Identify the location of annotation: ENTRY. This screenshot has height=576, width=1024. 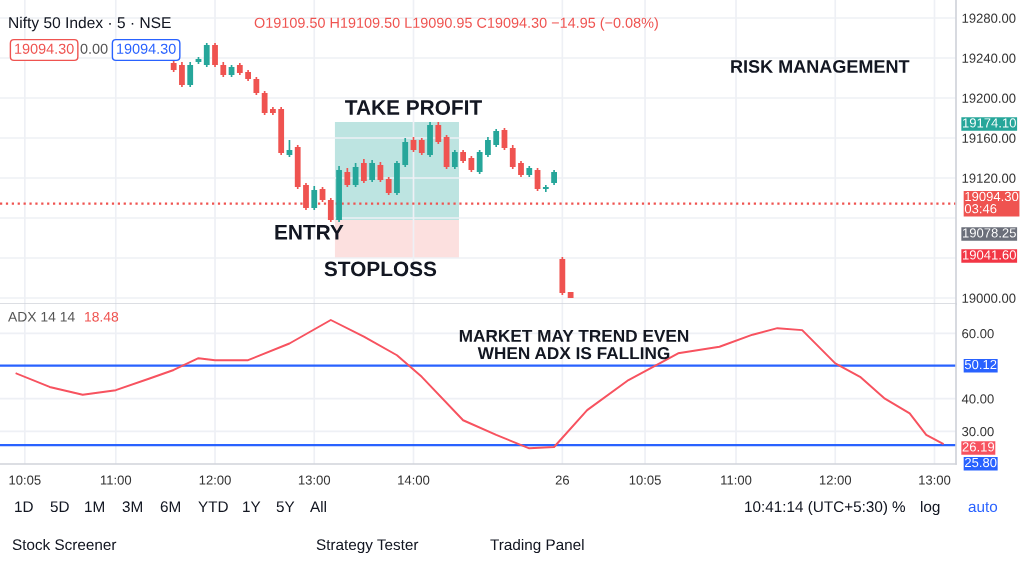
(309, 232).